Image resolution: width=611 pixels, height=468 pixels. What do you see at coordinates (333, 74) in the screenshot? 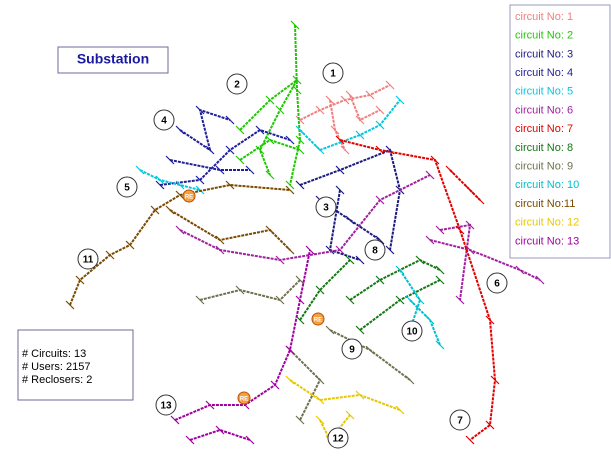
I see `circuit-number: 1` at bounding box center [333, 74].